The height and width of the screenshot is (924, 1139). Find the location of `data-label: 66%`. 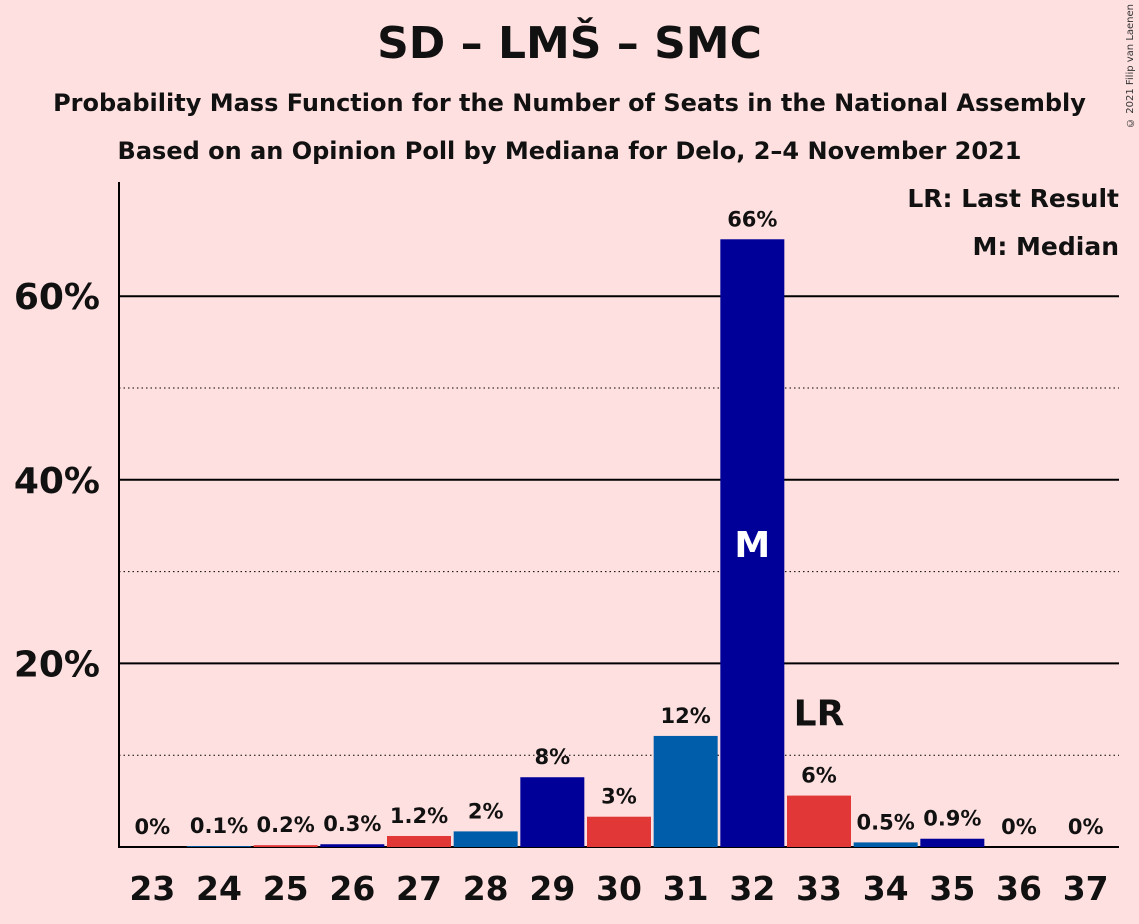

data-label: 66% is located at coordinates (752, 219).